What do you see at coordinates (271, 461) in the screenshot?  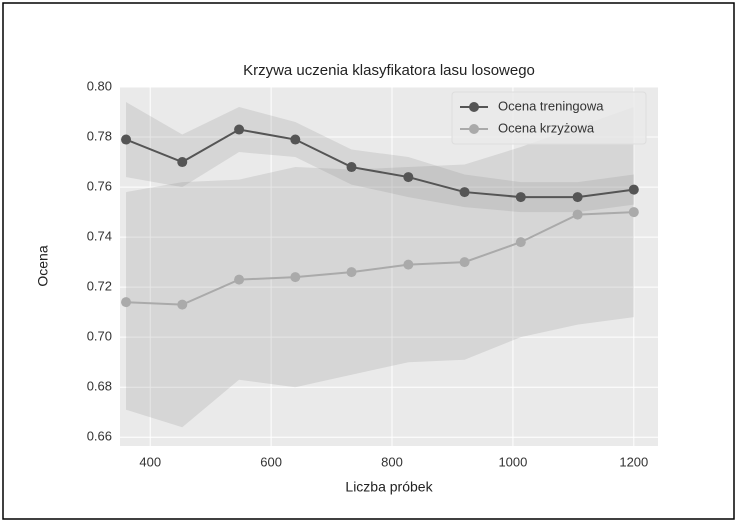 I see `x-tick-label: 600` at bounding box center [271, 461].